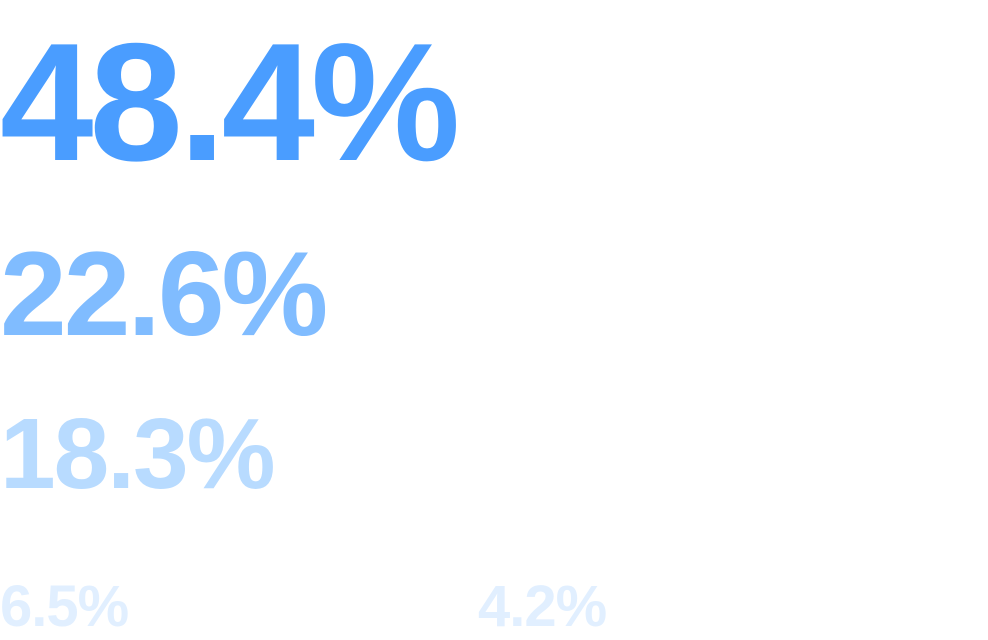  What do you see at coordinates (542, 606) in the screenshot?
I see `percentage-value-5: 4.2%` at bounding box center [542, 606].